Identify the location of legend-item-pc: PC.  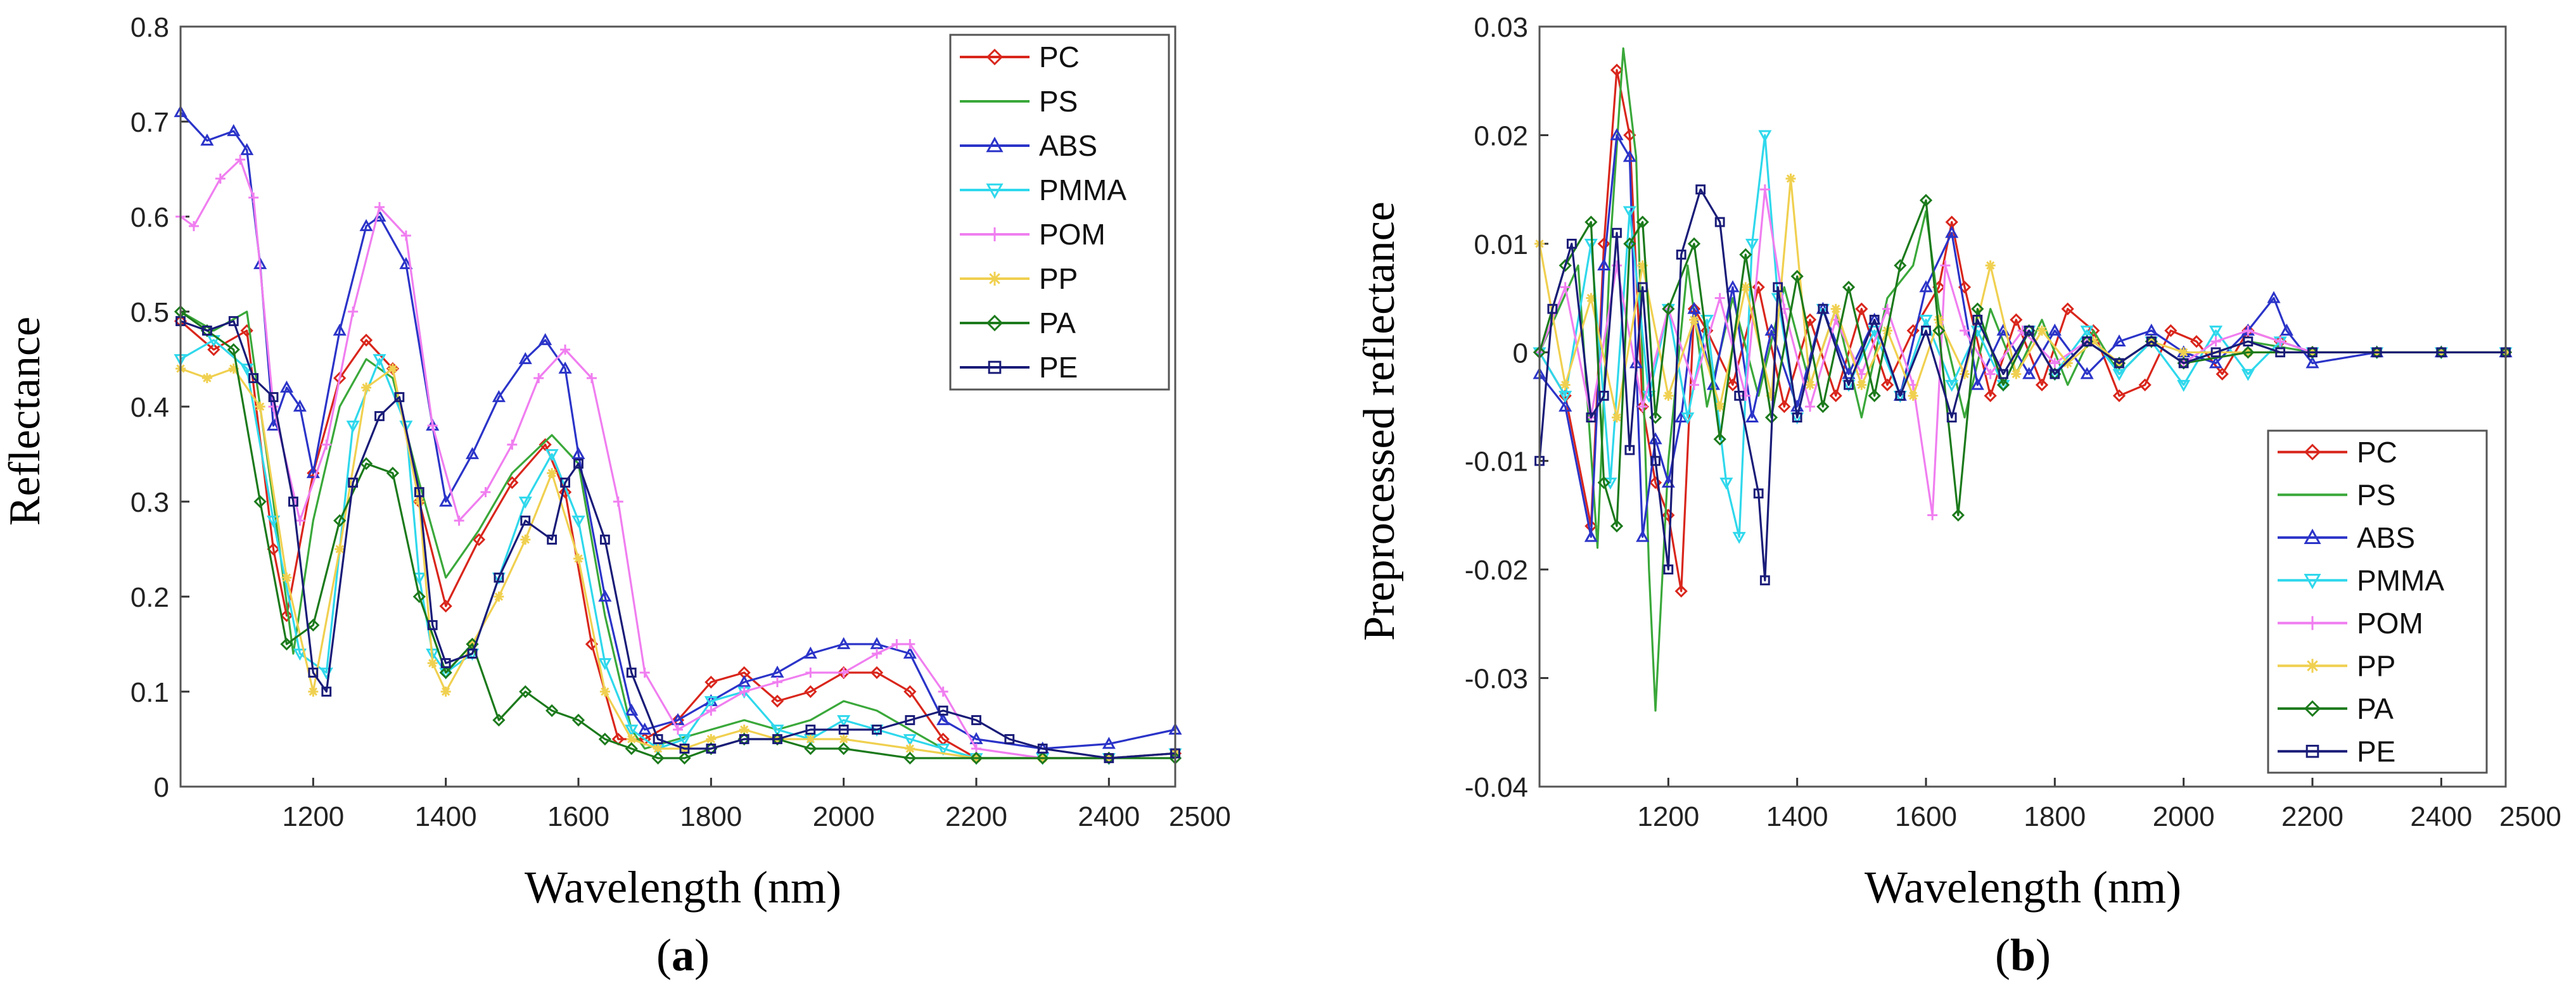
(2338, 452).